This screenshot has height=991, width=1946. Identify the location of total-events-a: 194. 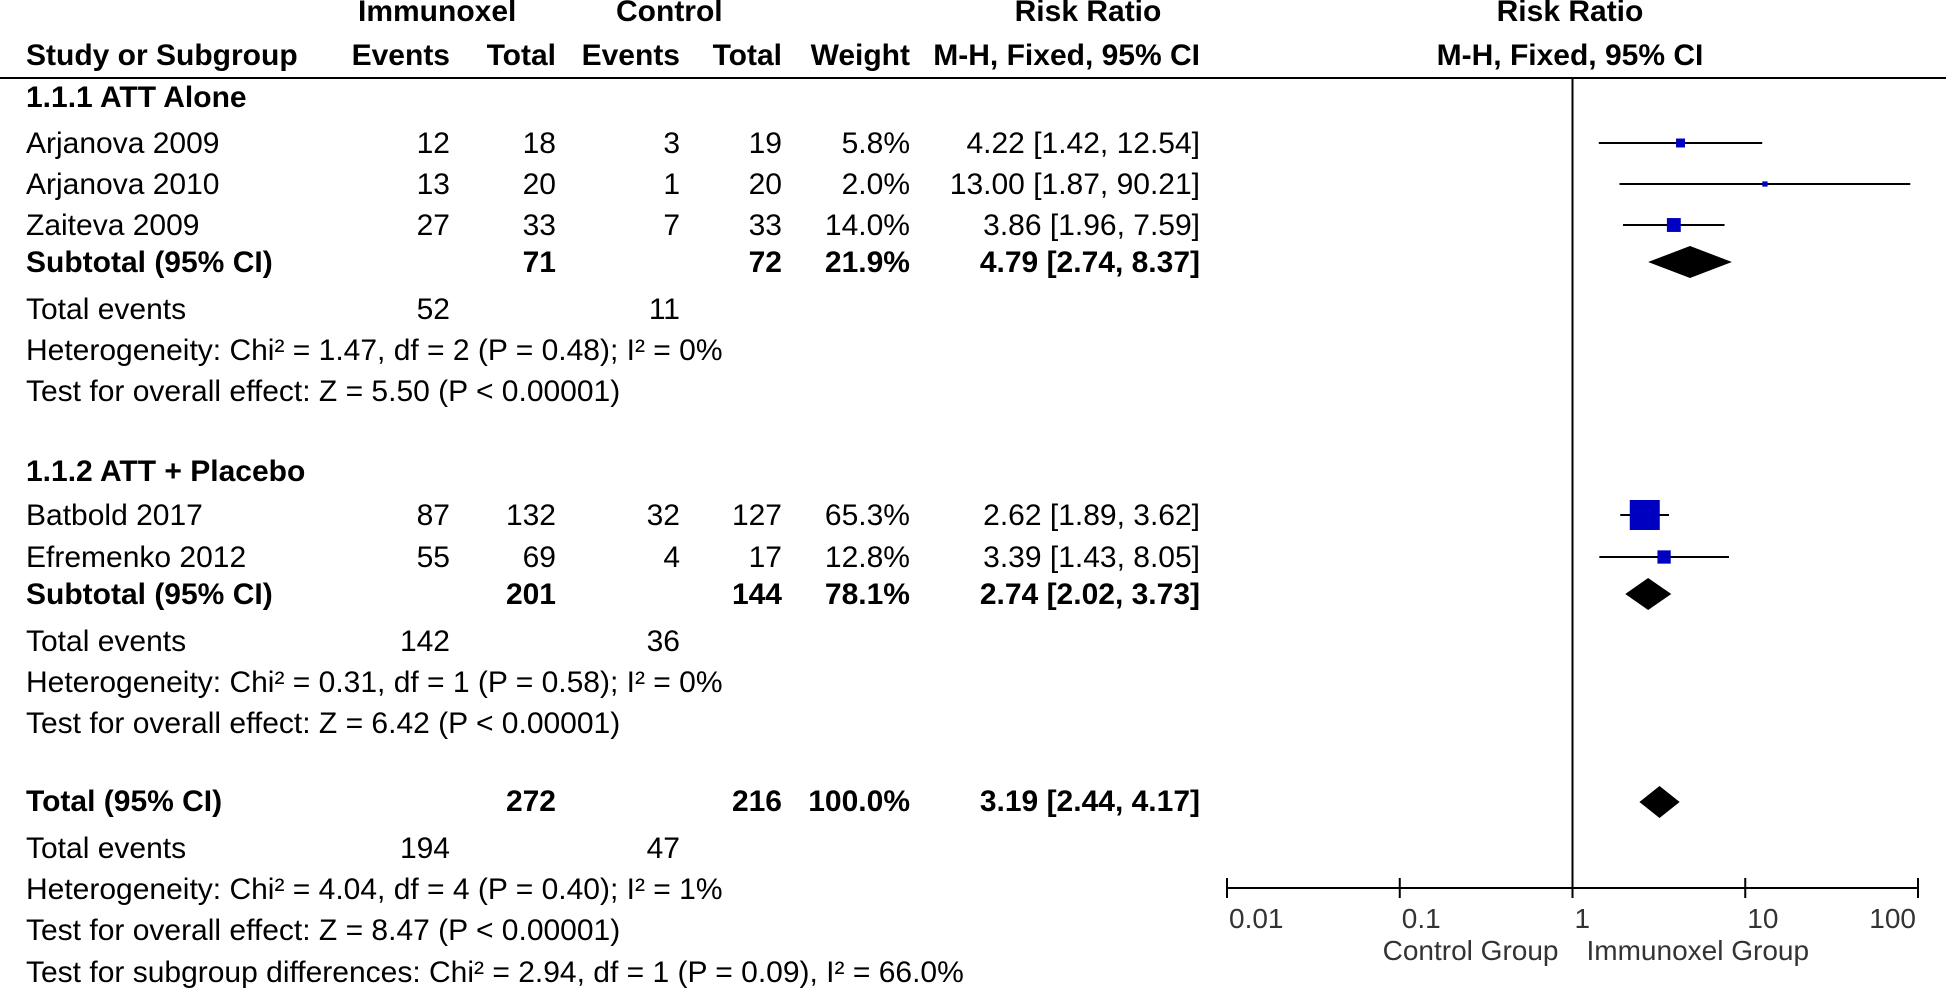
(424, 848).